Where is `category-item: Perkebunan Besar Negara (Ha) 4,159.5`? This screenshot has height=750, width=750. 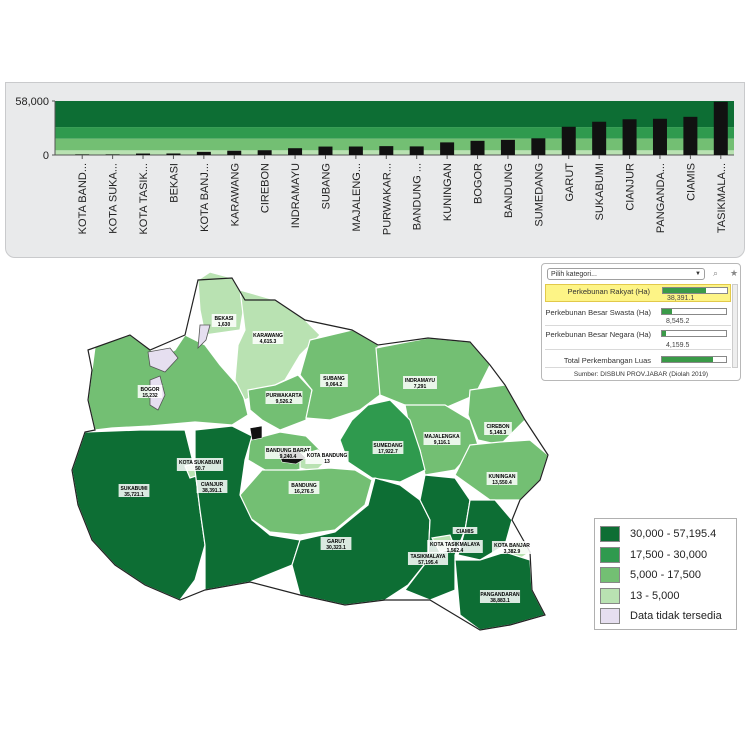
category-item: Perkebunan Besar Negara (Ha) 4,159.5 is located at coordinates (638, 339).